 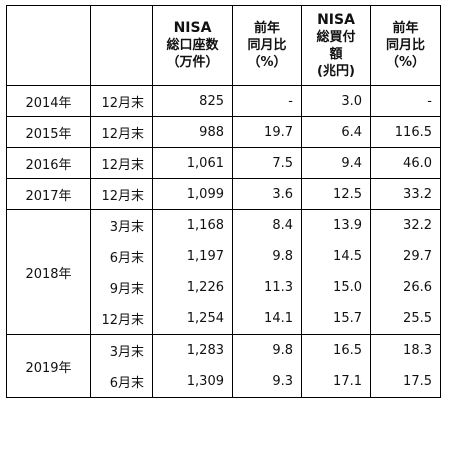 What do you see at coordinates (121, 45) in the screenshot?
I see `header-empty-month` at bounding box center [121, 45].